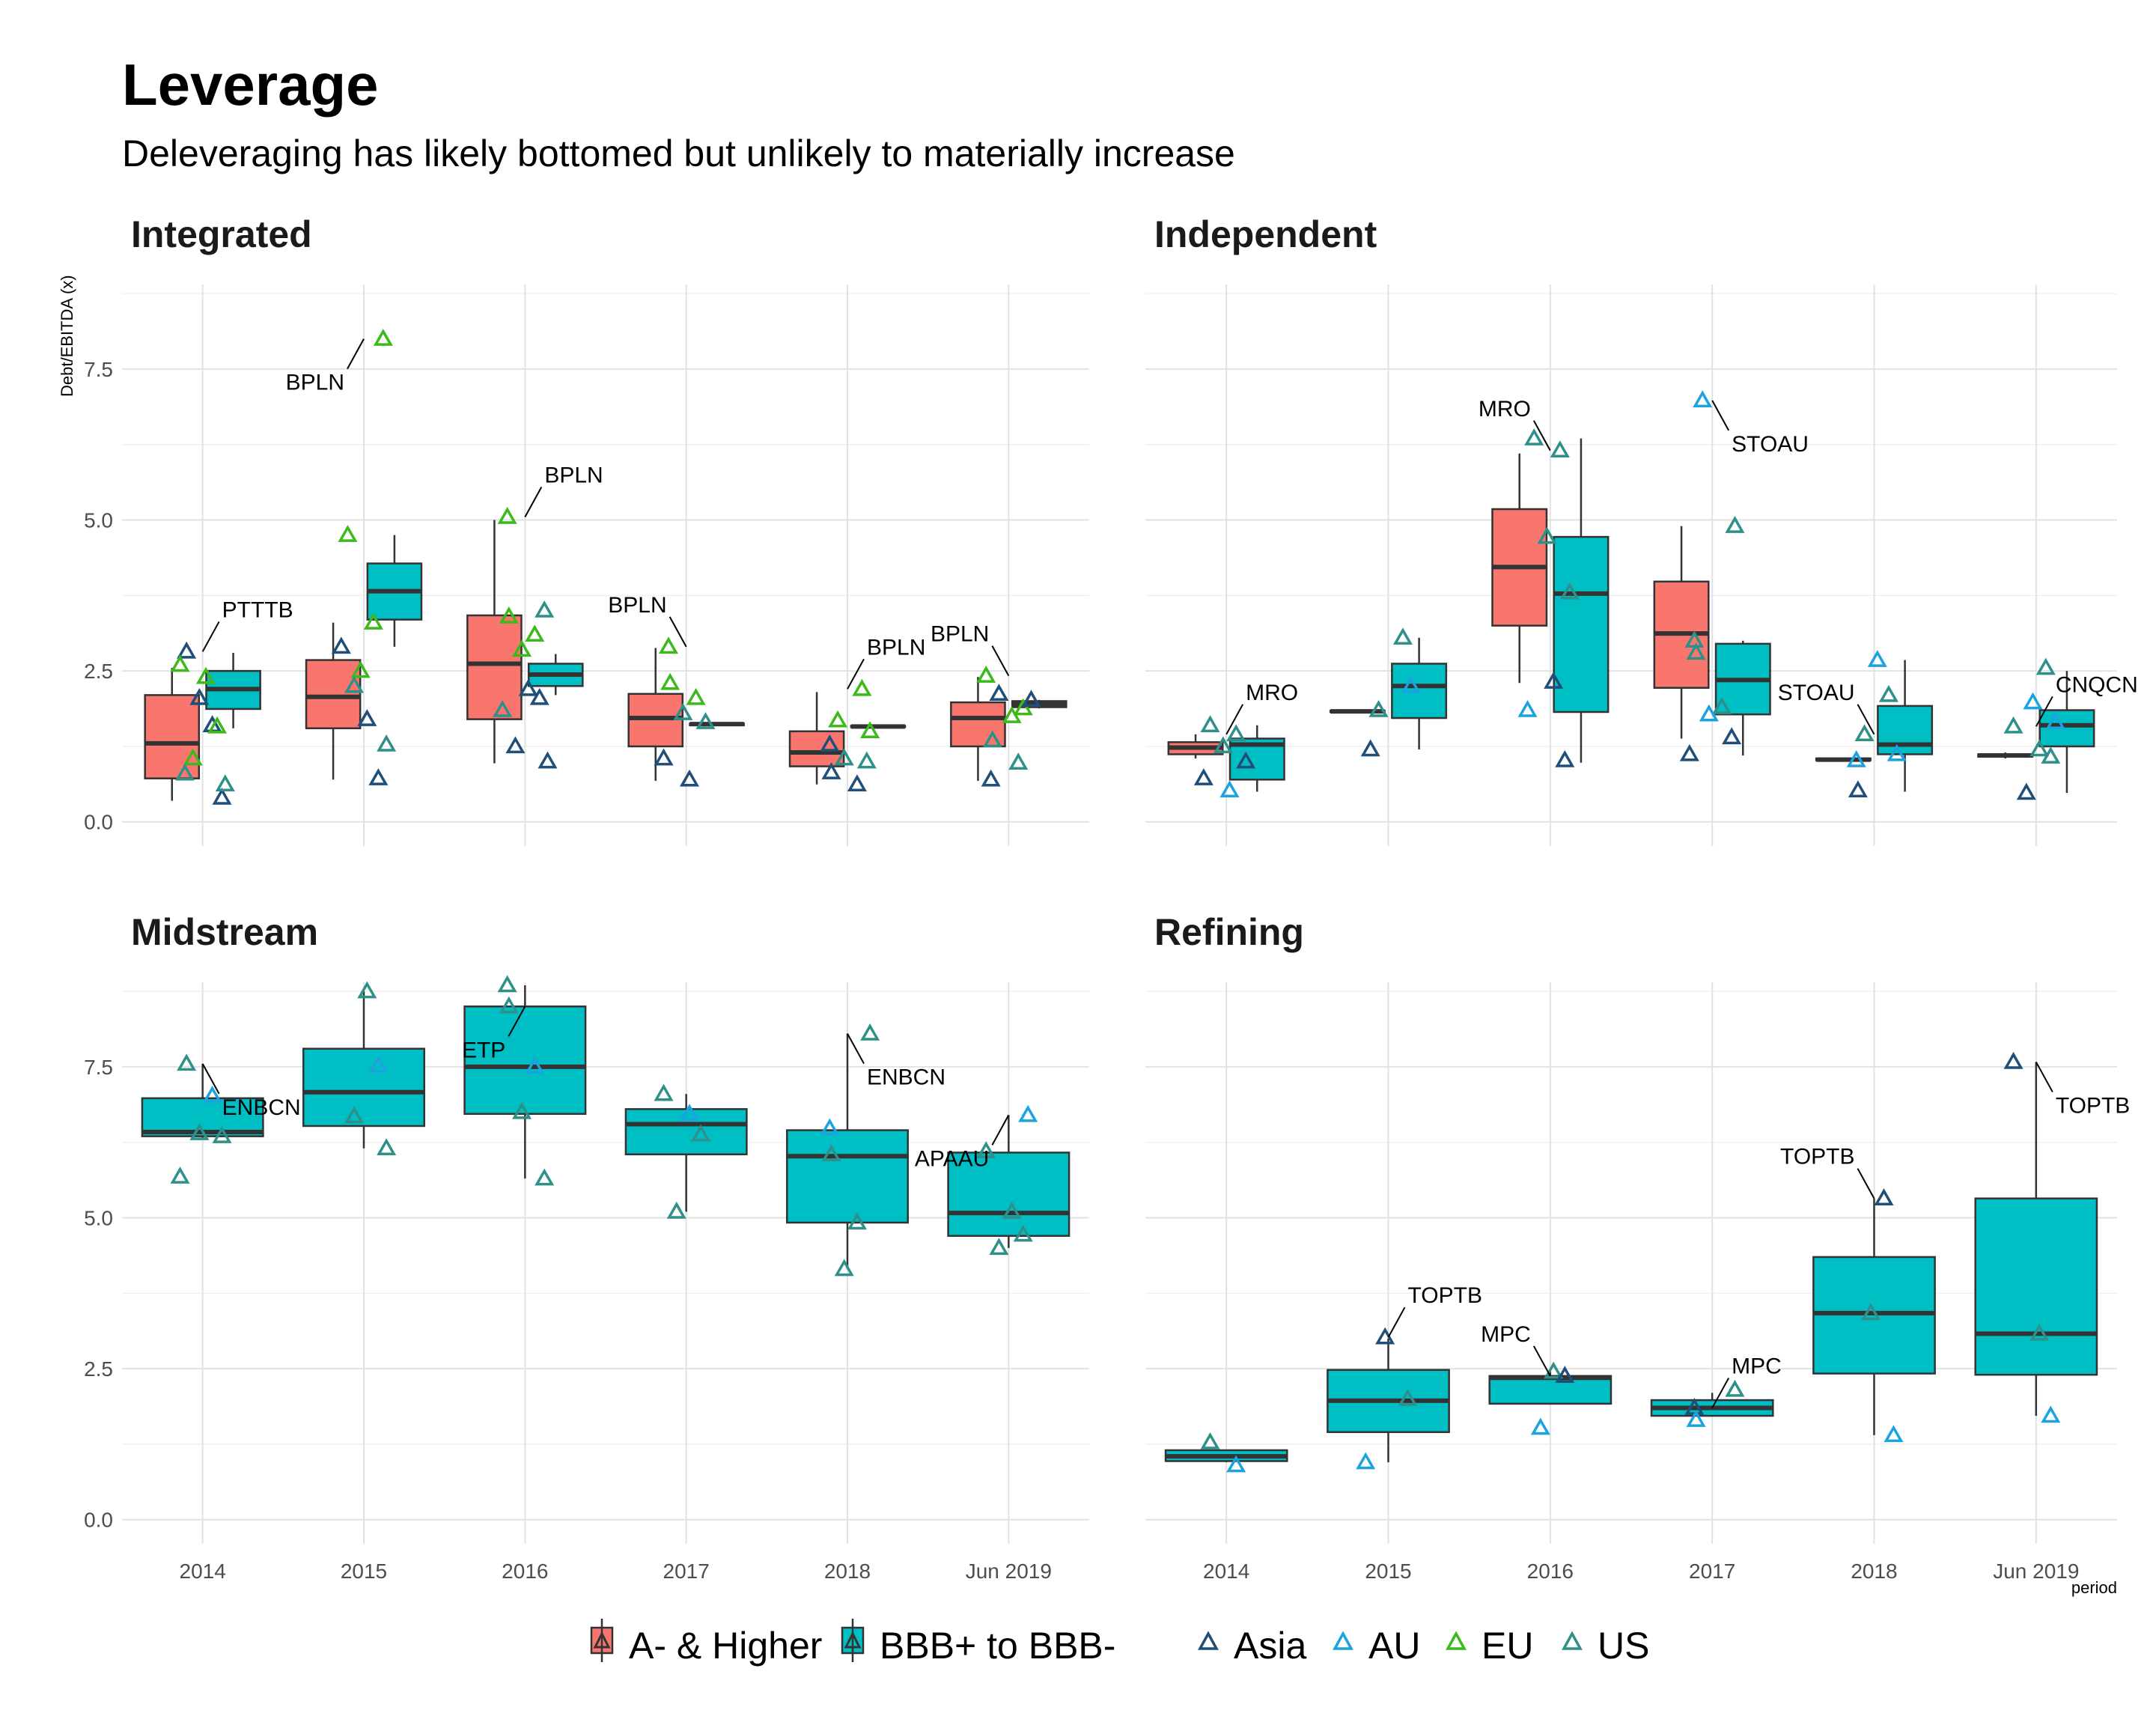 This screenshot has height=1725, width=2156. What do you see at coordinates (1009, 1572) in the screenshot?
I see `x-tick-label: Jun 2019` at bounding box center [1009, 1572].